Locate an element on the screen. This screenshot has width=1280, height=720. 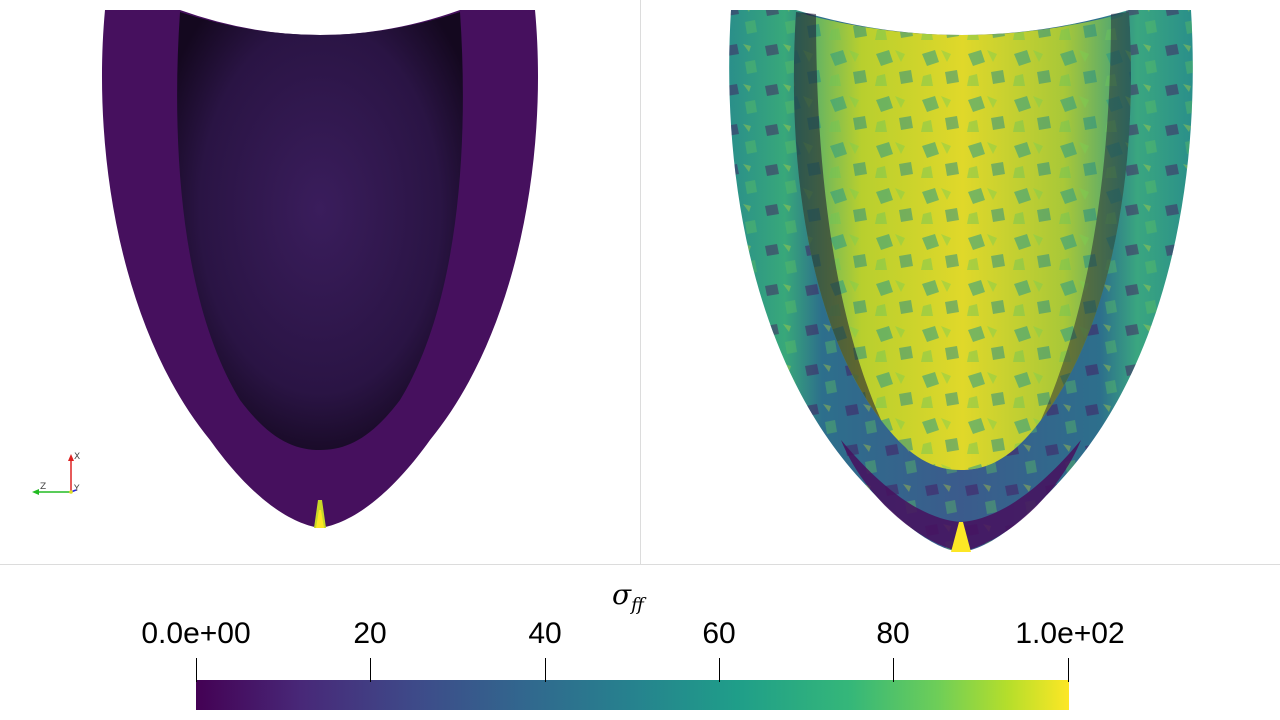
axis-y-label: Y is located at coordinates (77, 489).